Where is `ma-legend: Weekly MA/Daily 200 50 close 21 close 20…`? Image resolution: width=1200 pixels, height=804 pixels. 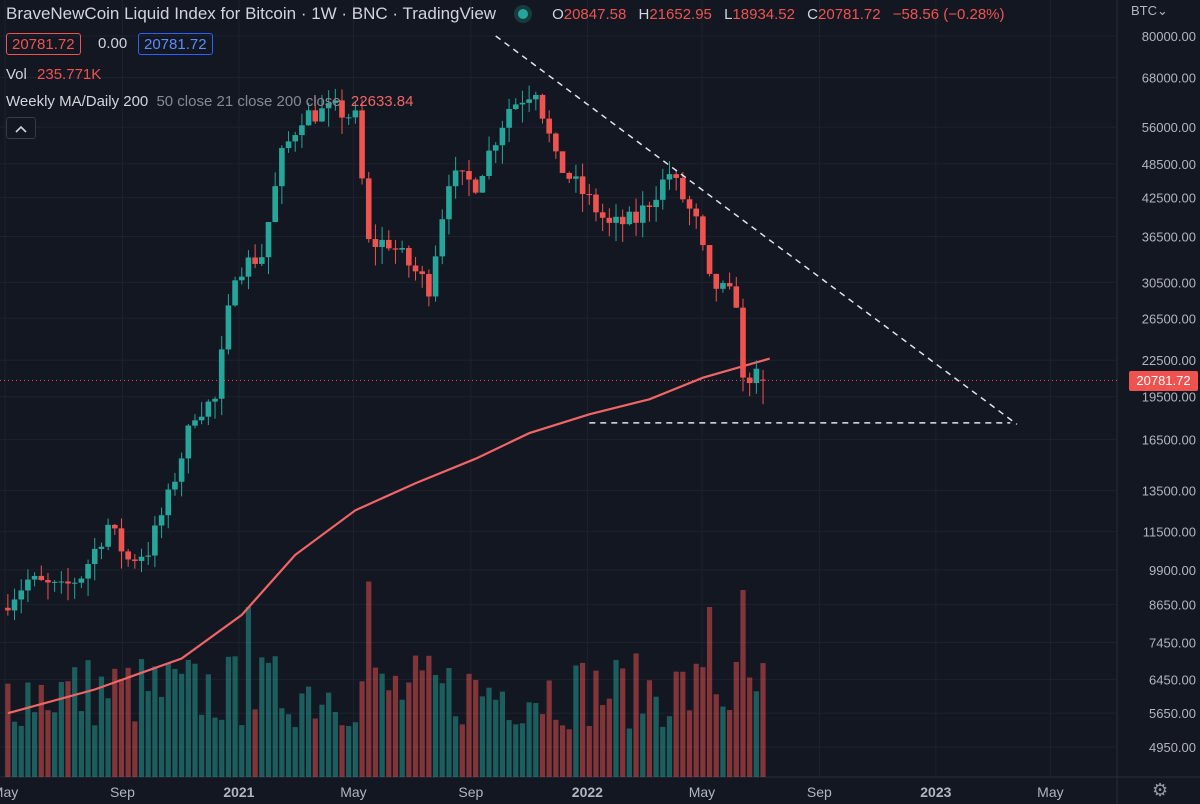 ma-legend: Weekly MA/Daily 200 50 close 21 close 20… is located at coordinates (210, 101).